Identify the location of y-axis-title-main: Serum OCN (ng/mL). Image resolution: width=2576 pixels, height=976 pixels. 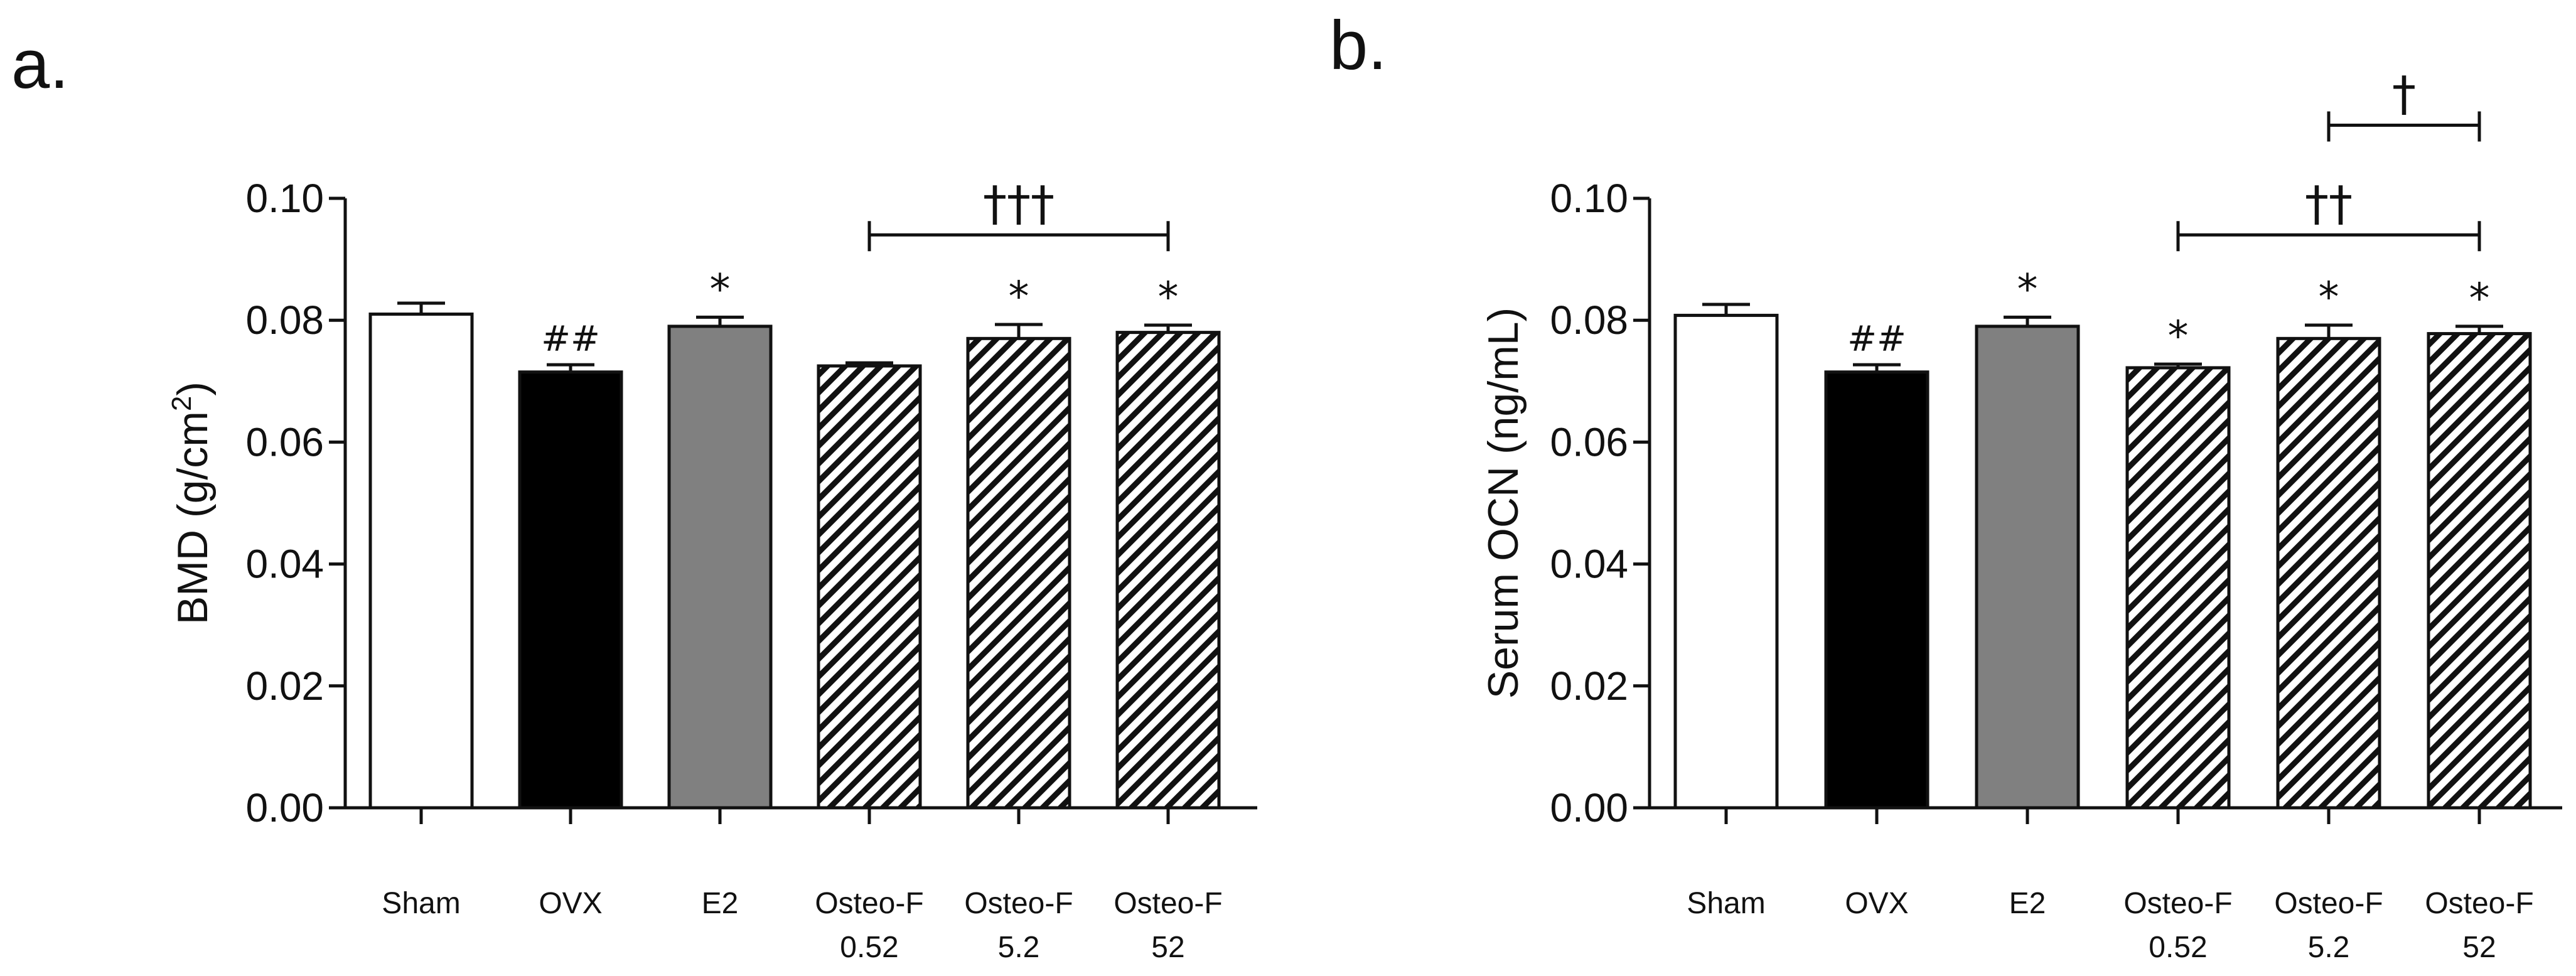
(1503, 503).